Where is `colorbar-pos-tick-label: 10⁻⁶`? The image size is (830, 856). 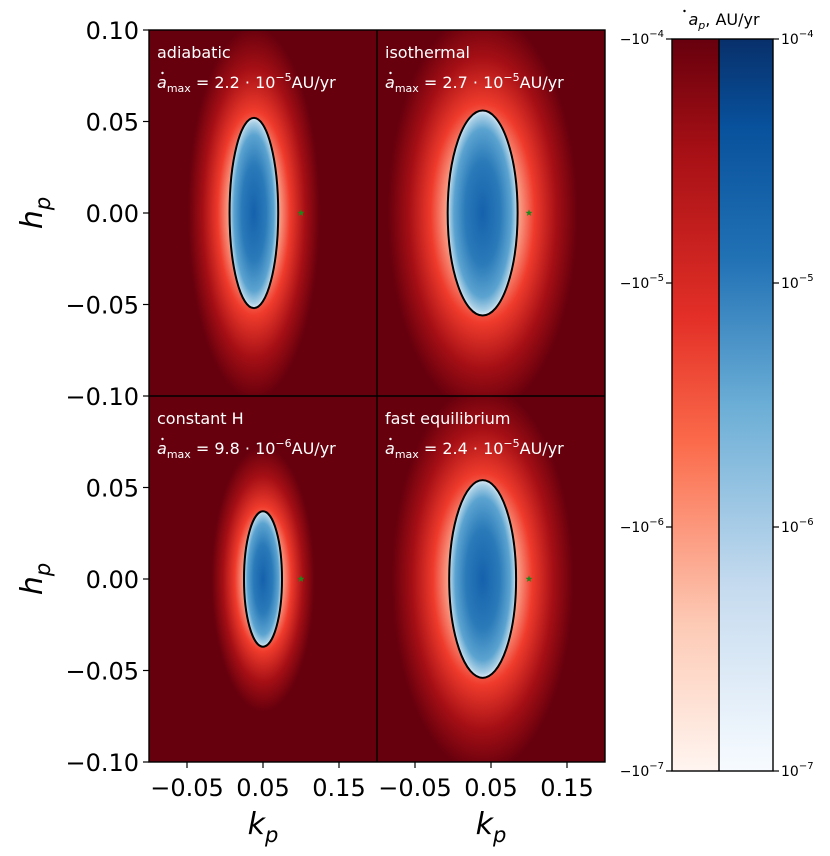
colorbar-pos-tick-label: 10⁻⁶ is located at coordinates (797, 526).